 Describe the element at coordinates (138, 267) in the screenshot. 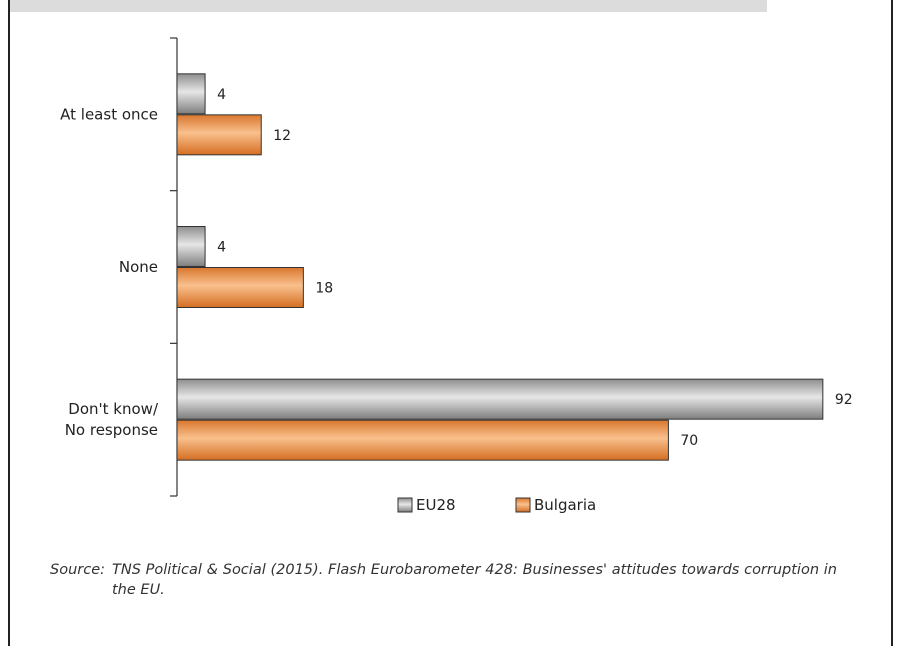

I see `category-label: None` at that location.